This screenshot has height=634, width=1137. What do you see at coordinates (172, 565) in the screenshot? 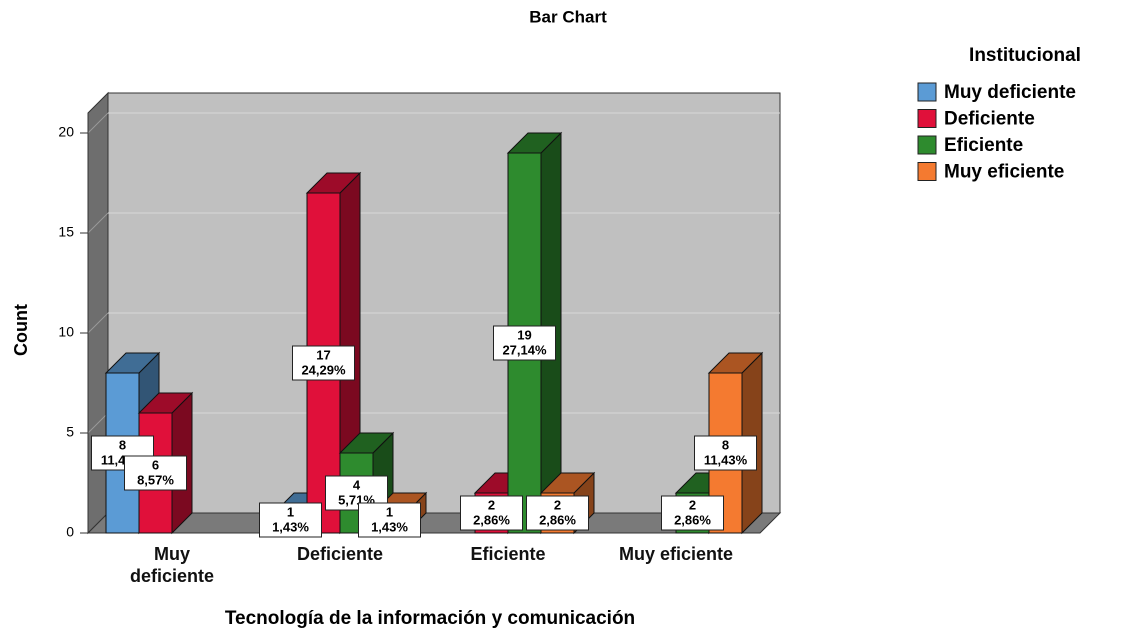
I see `x-tick-label: Muy deficiente` at bounding box center [172, 565].